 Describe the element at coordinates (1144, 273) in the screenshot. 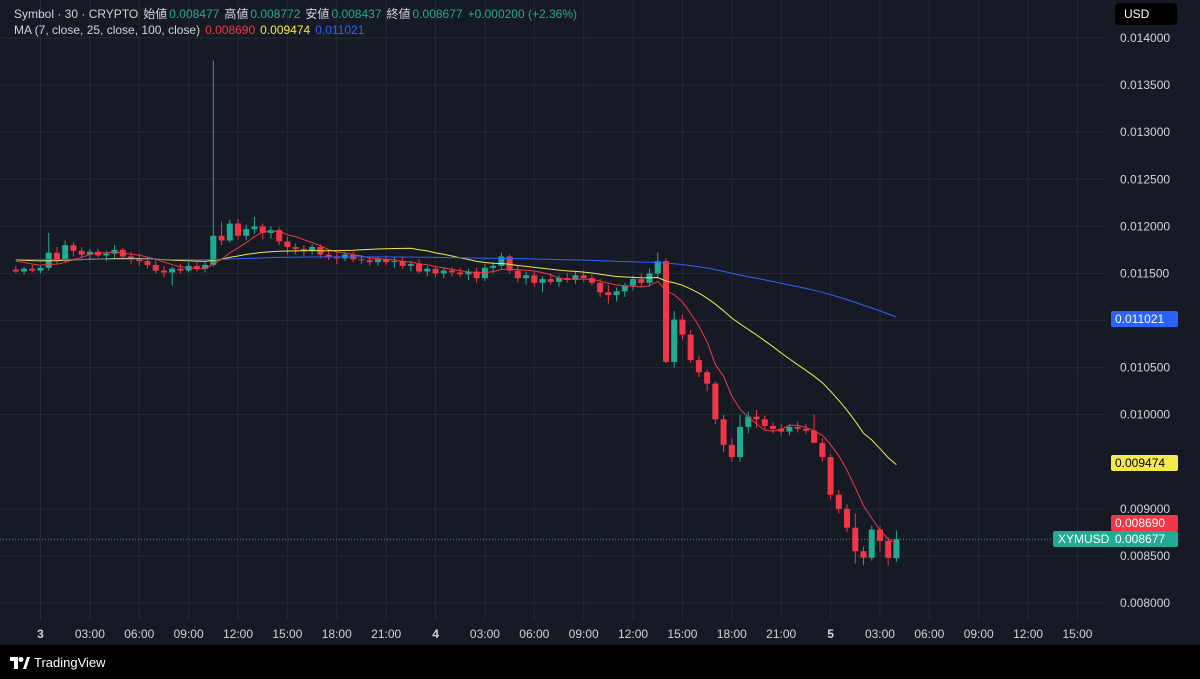

I see `y-tick-label: 0.011500` at that location.